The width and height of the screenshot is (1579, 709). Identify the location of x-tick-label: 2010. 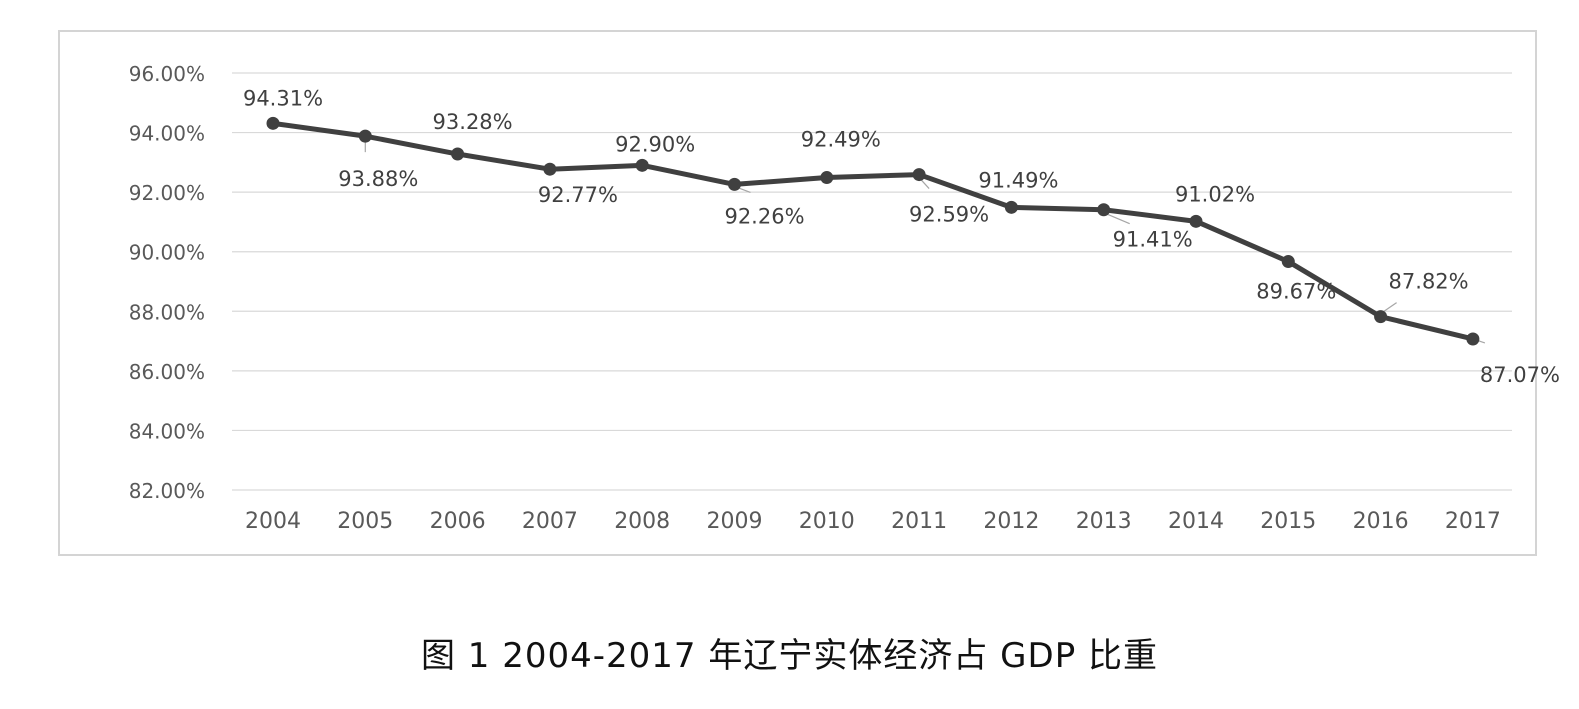
(827, 521).